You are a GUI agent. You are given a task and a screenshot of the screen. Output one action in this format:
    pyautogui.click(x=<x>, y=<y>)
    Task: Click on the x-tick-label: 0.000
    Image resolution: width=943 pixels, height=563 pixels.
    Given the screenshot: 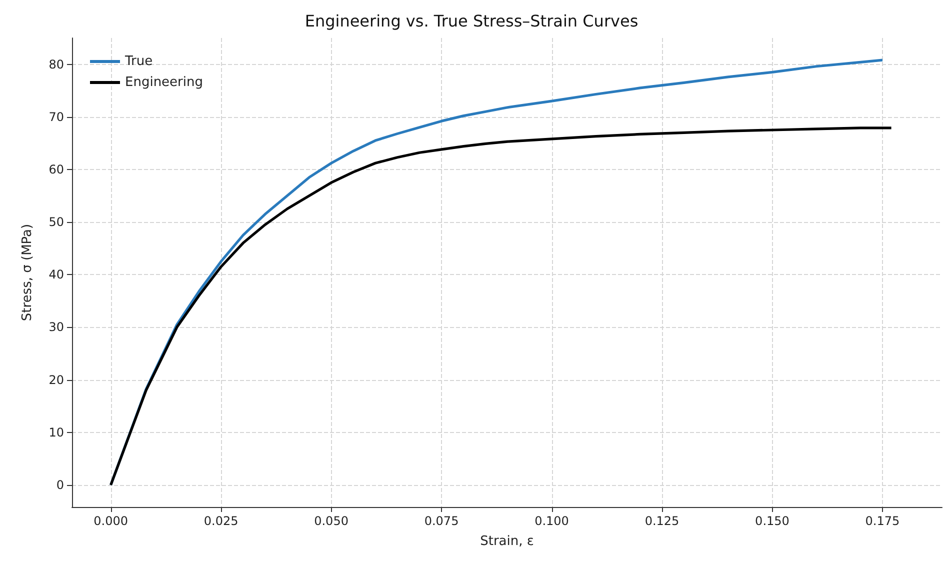 What is the action you would take?
    pyautogui.click(x=111, y=521)
    